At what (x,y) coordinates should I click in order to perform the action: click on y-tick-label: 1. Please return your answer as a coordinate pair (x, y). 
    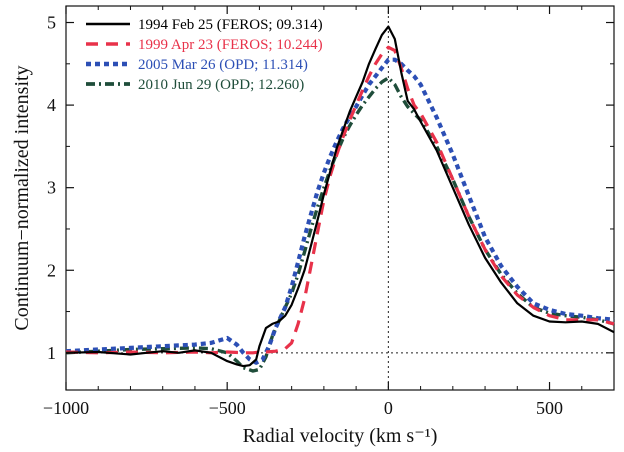
    Looking at the image, I should click on (51, 353).